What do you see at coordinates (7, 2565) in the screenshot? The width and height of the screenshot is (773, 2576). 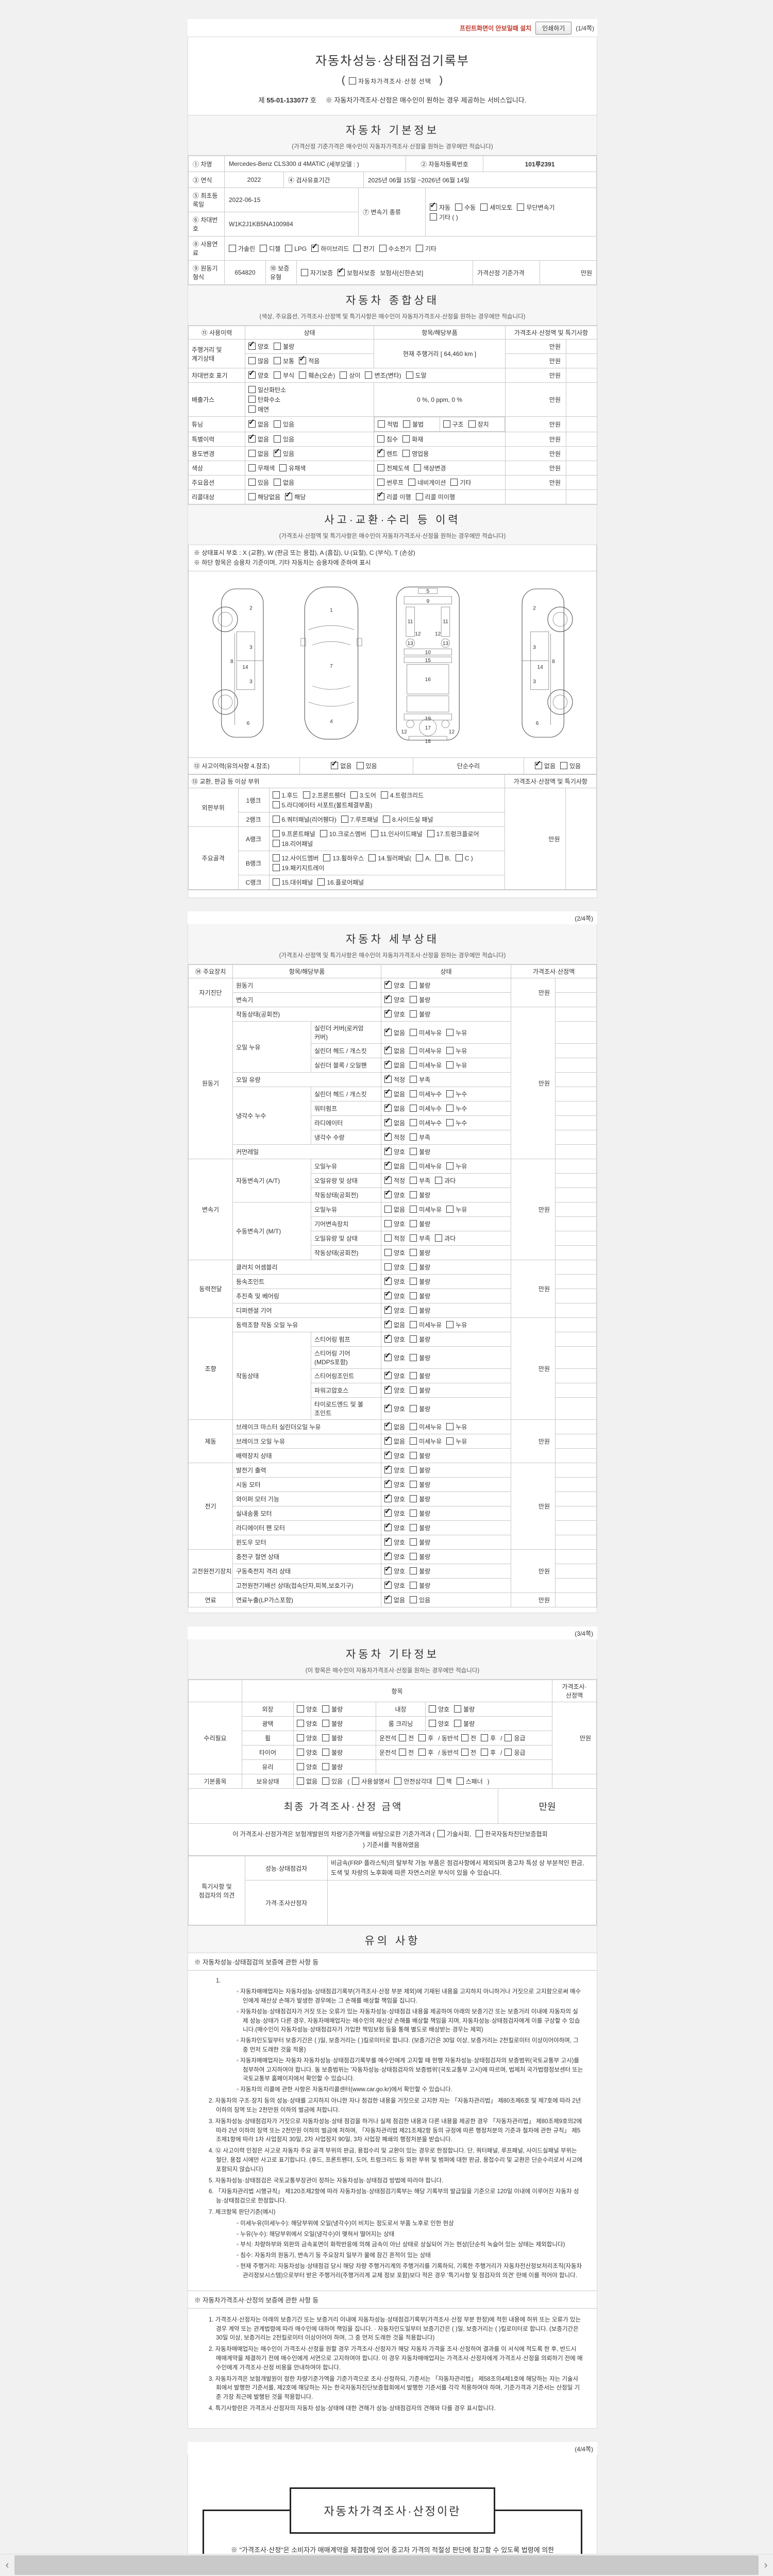 I see `scroll-left-arrow-icon: ‹` at bounding box center [7, 2565].